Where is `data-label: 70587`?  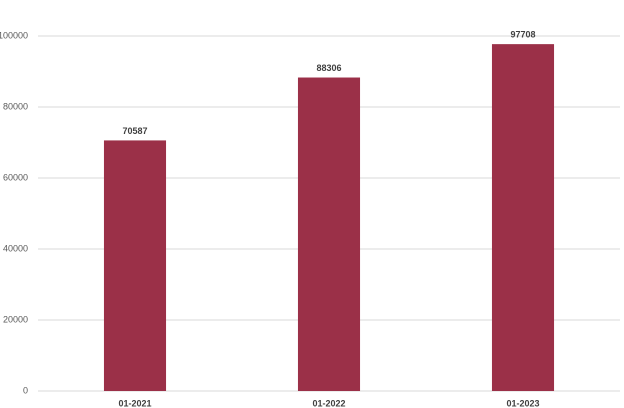
data-label: 70587 is located at coordinates (134, 131).